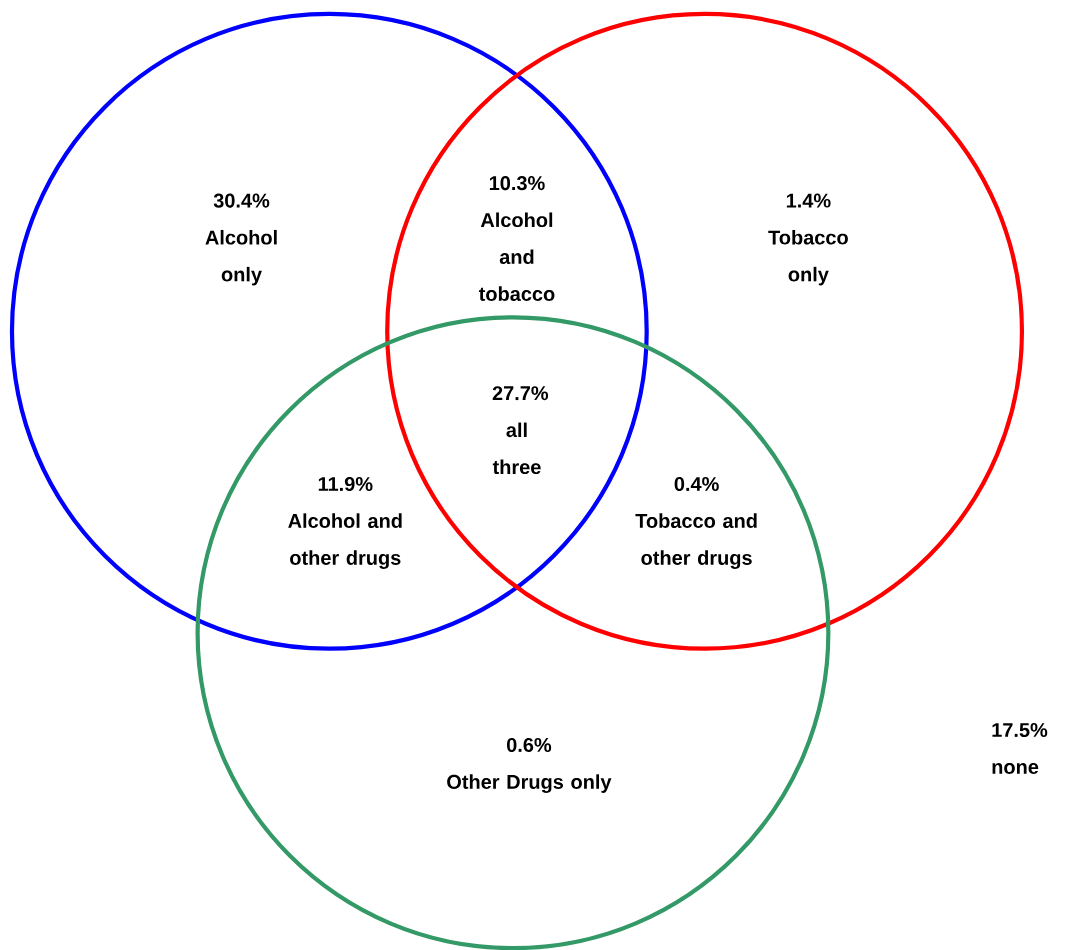 The image size is (1091, 950). I want to click on category-label: Other Drugs only, so click(529, 783).